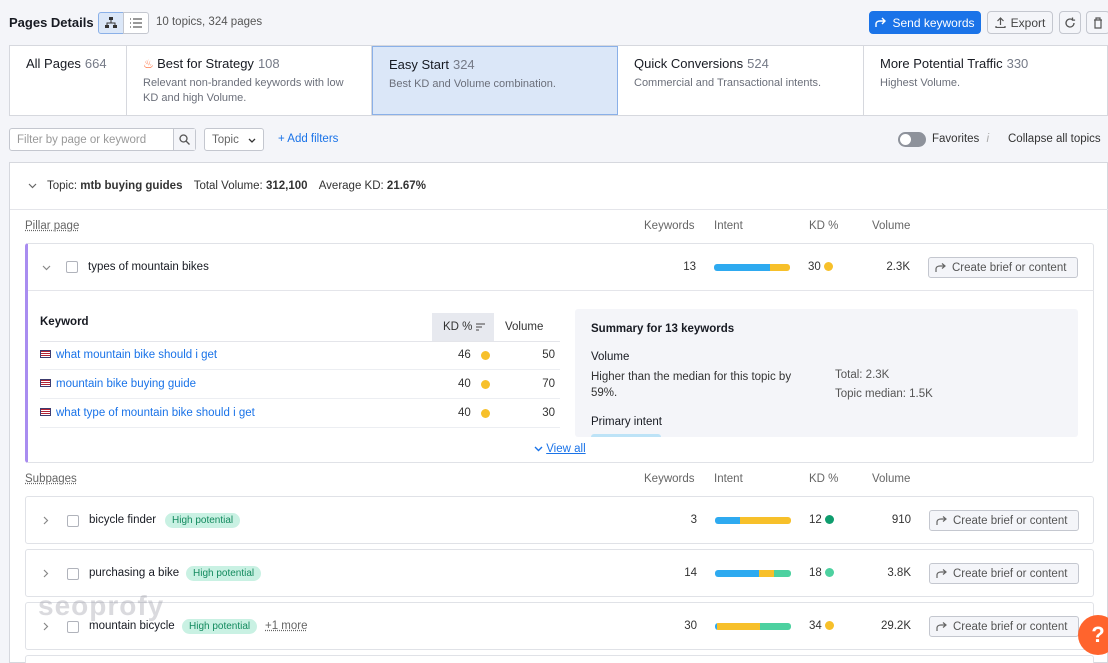 Image resolution: width=1108 pixels, height=663 pixels. I want to click on col-kd: KD %, so click(824, 226).